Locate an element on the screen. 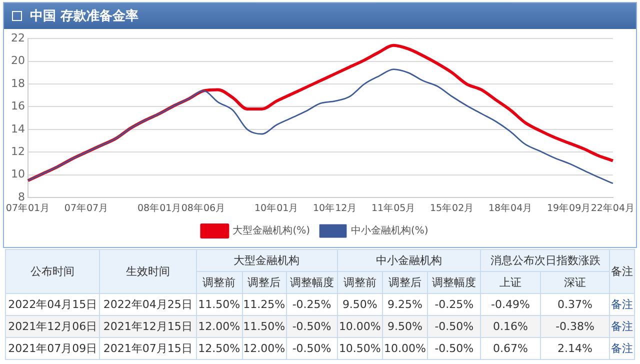 The image size is (640, 364). legend-label: 中小金融机构(%) is located at coordinates (389, 230).